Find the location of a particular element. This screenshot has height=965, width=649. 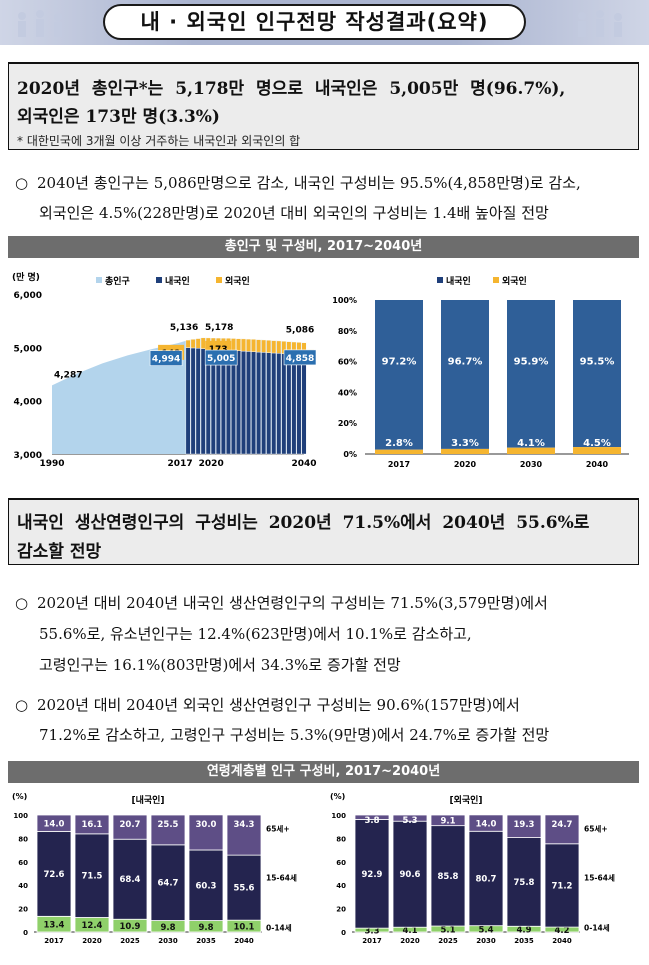

data-label: 19.3 is located at coordinates (524, 825).